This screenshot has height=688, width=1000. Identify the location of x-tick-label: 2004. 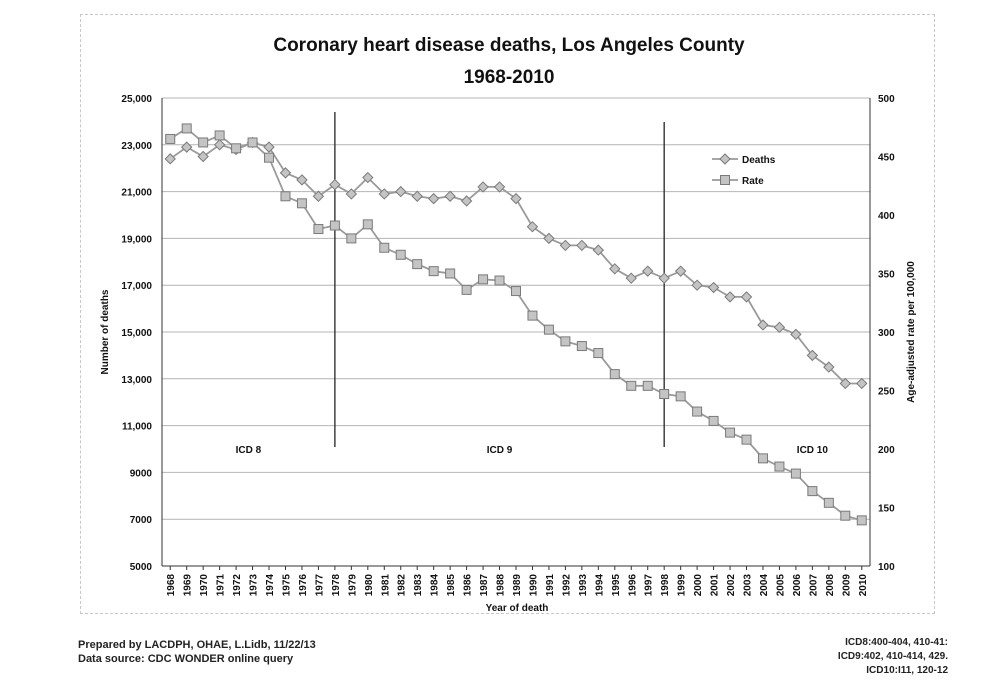
(764, 585).